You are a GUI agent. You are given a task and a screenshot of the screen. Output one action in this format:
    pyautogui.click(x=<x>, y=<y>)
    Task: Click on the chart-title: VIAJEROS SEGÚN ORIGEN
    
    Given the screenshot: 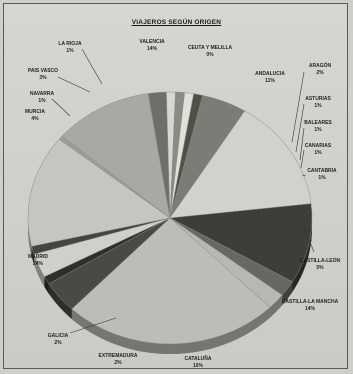 What is the action you would take?
    pyautogui.click(x=176, y=22)
    